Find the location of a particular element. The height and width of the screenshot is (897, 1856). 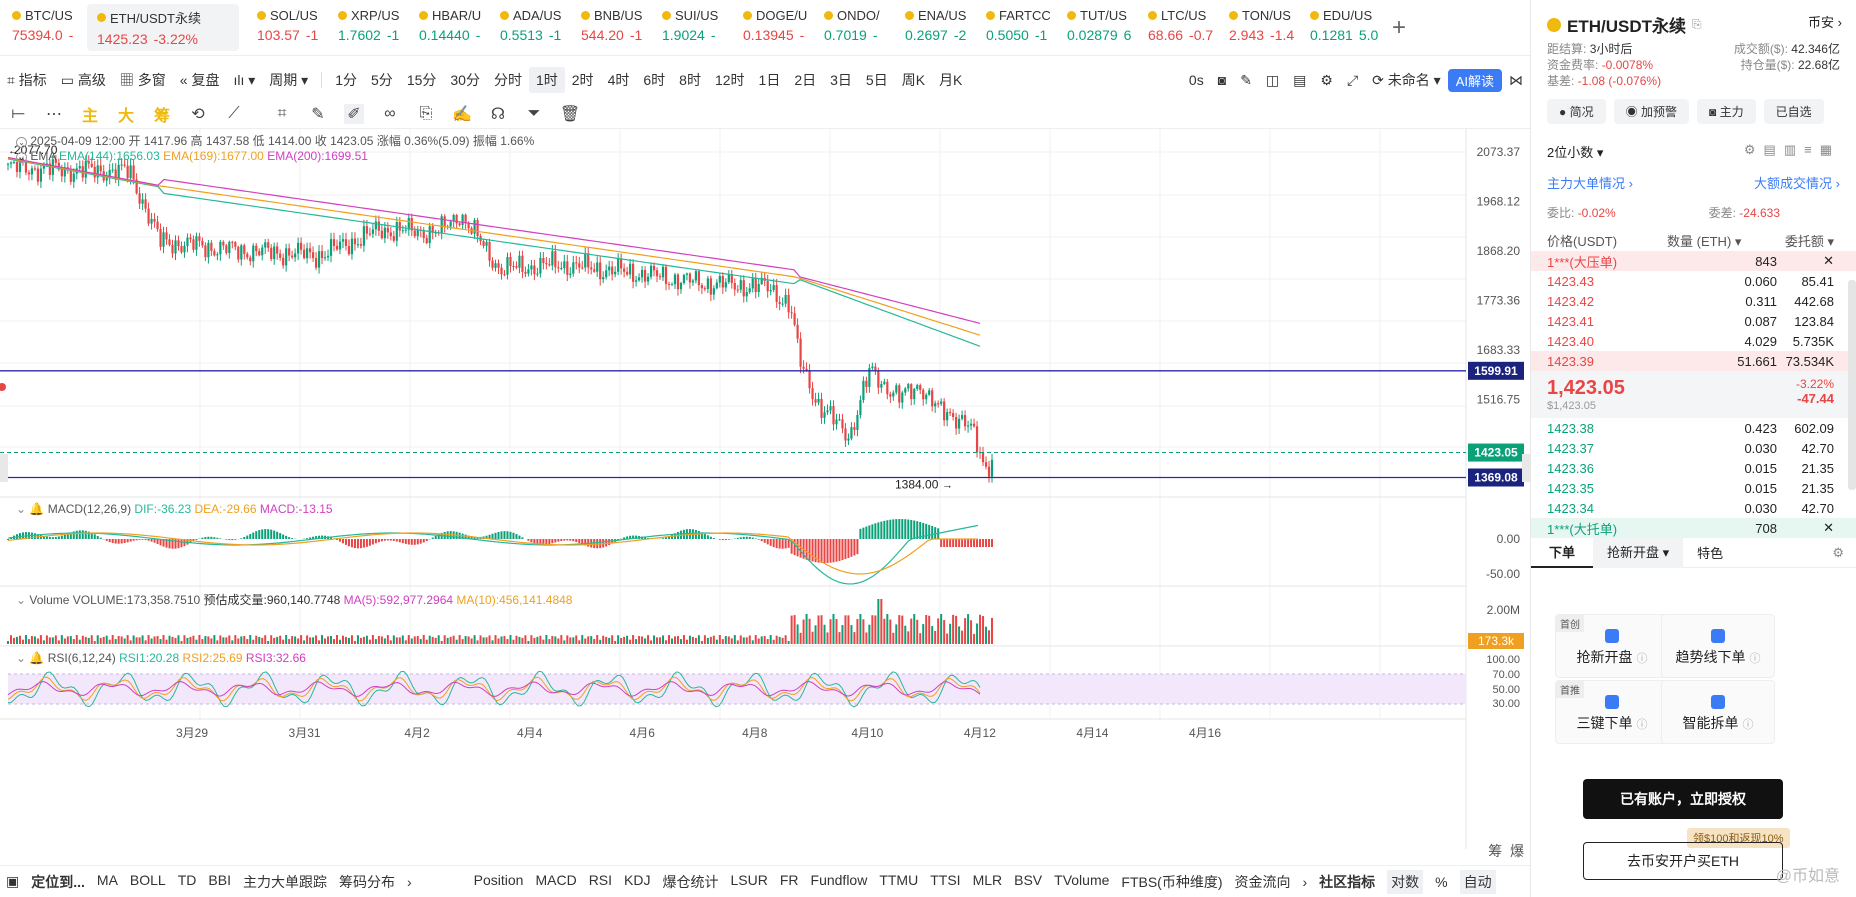

asks-row: 1423.39 51.661 73.534K is located at coordinates (1693, 361).